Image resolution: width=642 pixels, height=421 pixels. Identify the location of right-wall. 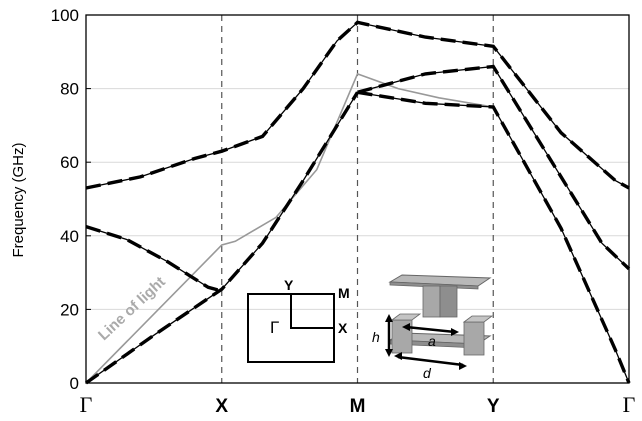
(474, 338).